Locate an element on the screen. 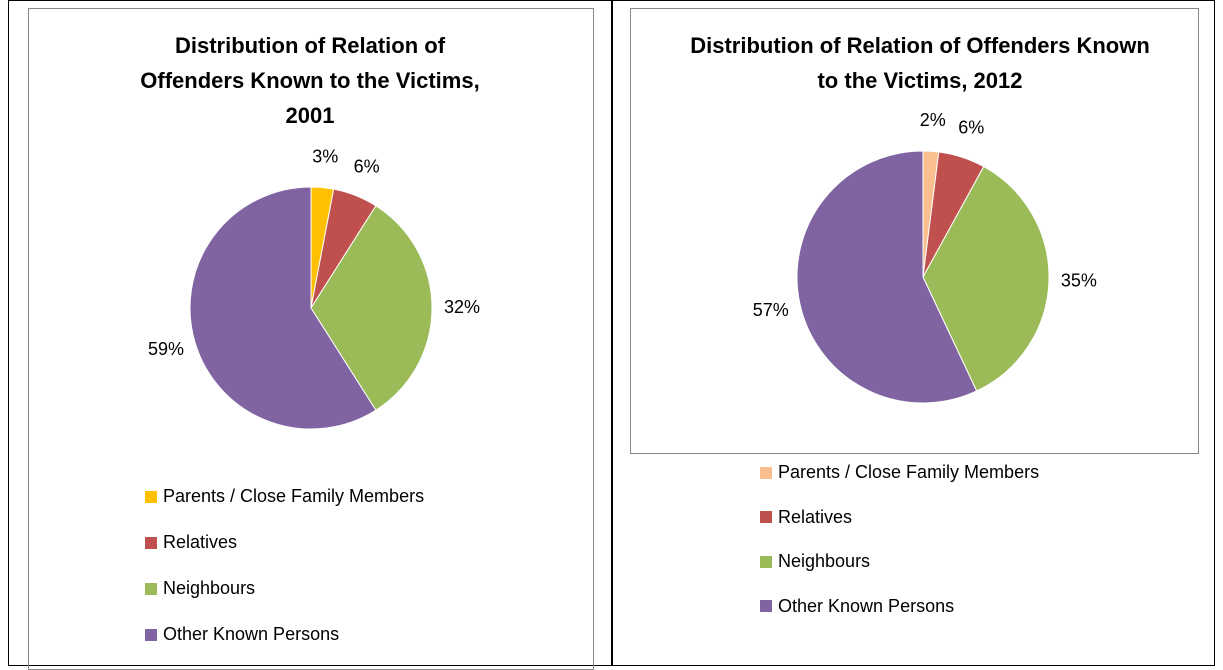  data-label: 2% is located at coordinates (933, 120).